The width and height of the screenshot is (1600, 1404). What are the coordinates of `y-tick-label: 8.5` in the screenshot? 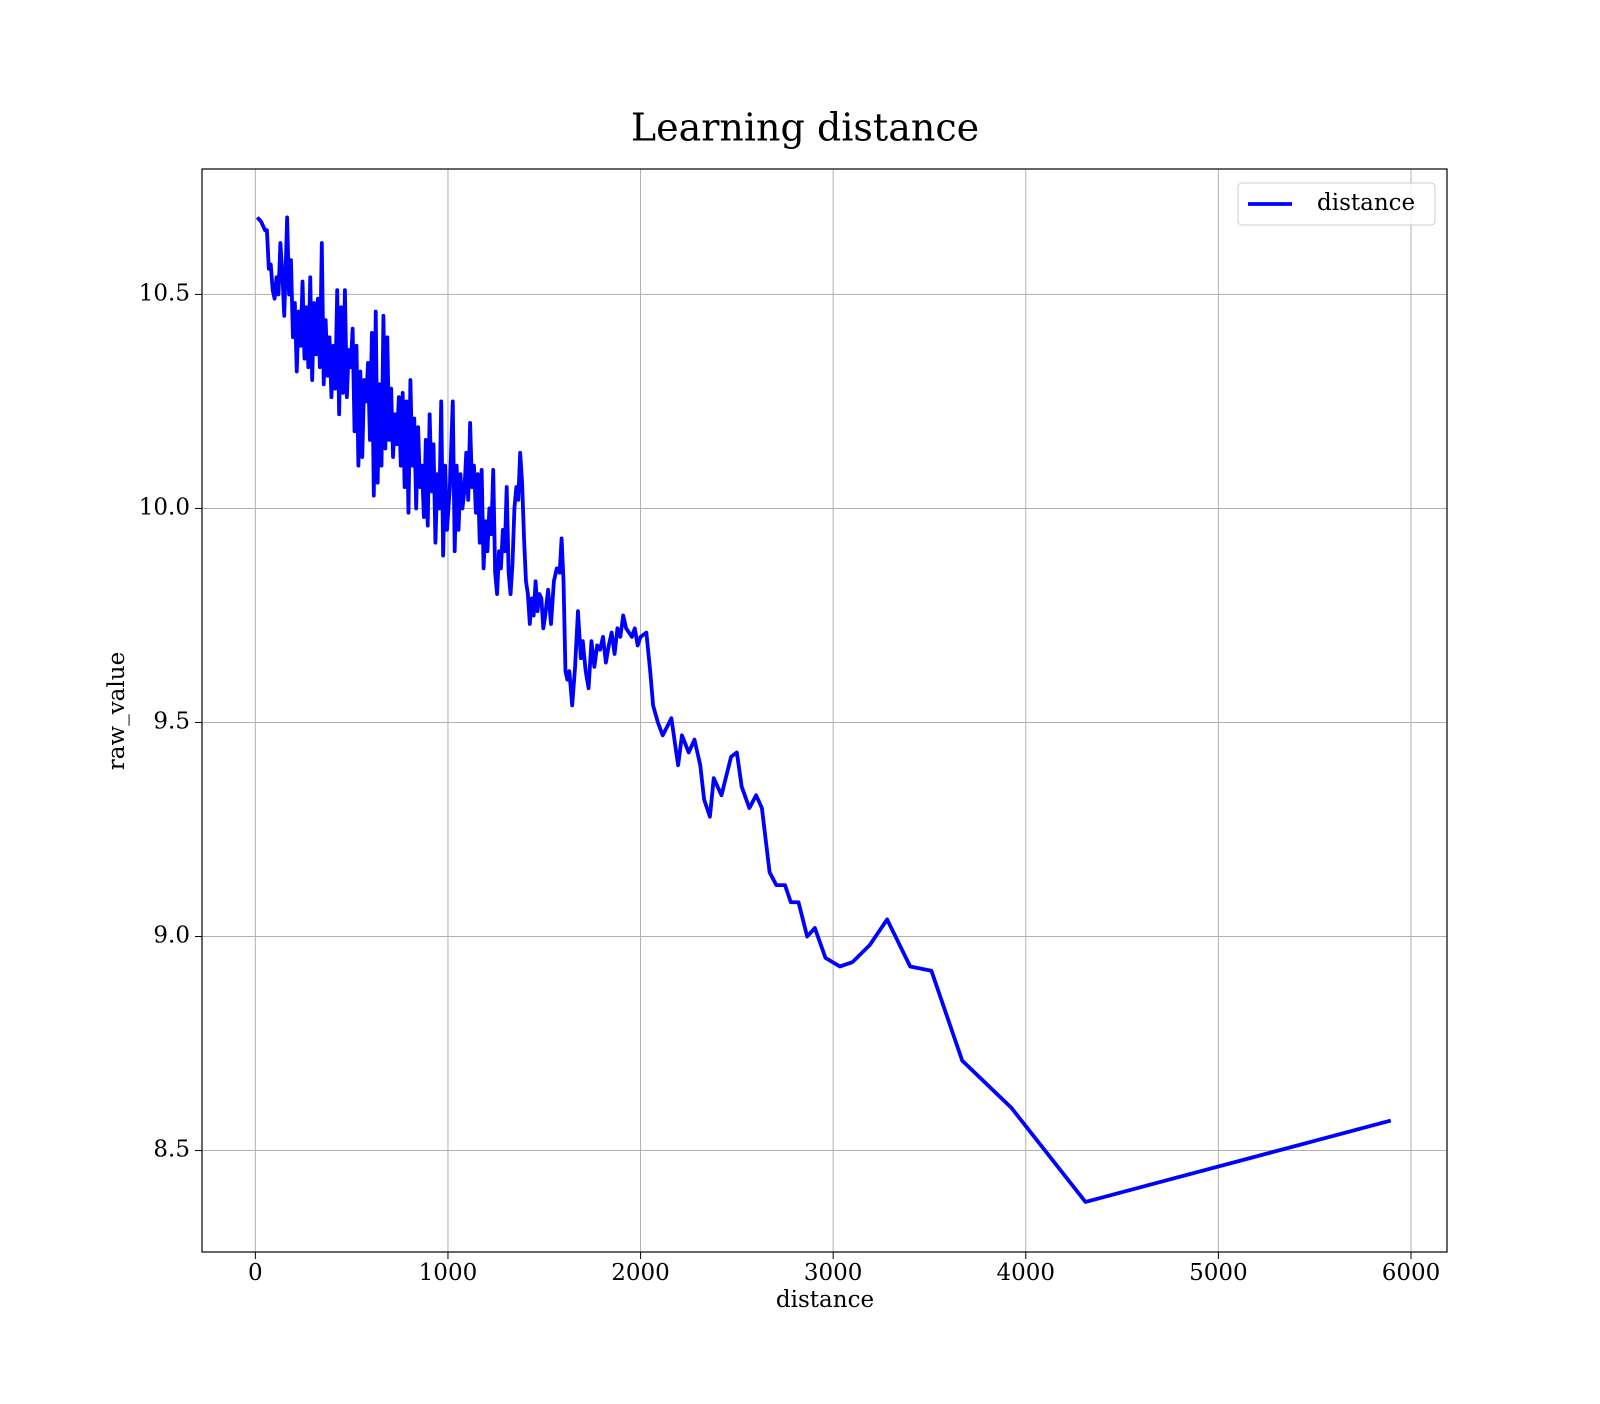 It's located at (171, 1150).